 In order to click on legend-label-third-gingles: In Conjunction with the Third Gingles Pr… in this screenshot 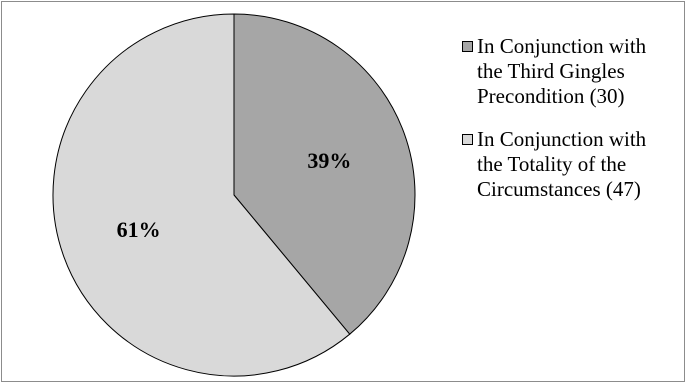, I will do `click(562, 71)`.